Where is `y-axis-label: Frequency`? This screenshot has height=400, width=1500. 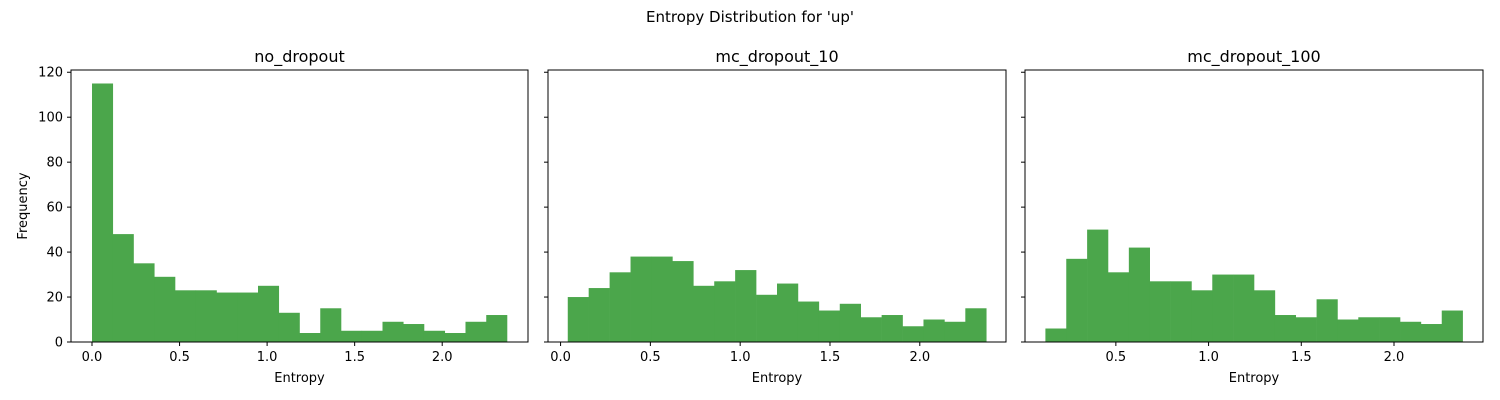
y-axis-label: Frequency is located at coordinates (23, 205).